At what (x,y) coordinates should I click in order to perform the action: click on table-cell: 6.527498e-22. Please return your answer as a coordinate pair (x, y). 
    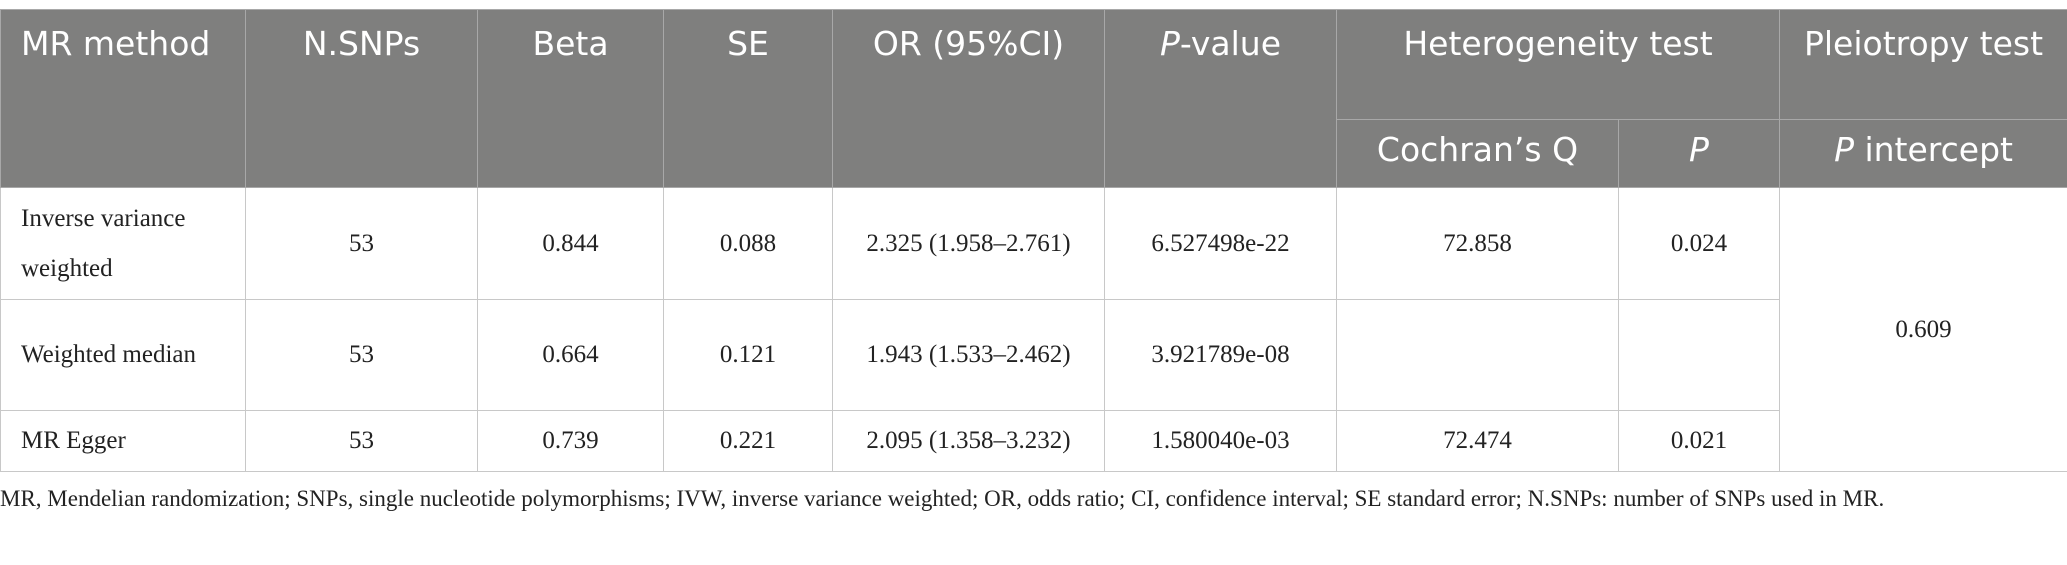
    Looking at the image, I should click on (1220, 243).